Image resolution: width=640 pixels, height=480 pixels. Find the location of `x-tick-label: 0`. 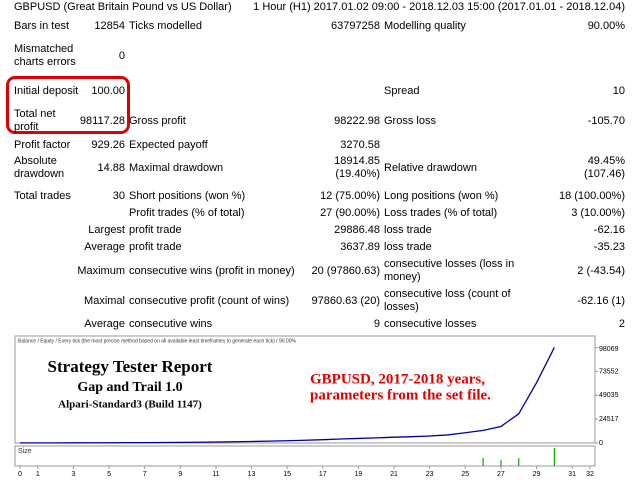

x-tick-label: 0 is located at coordinates (20, 474).